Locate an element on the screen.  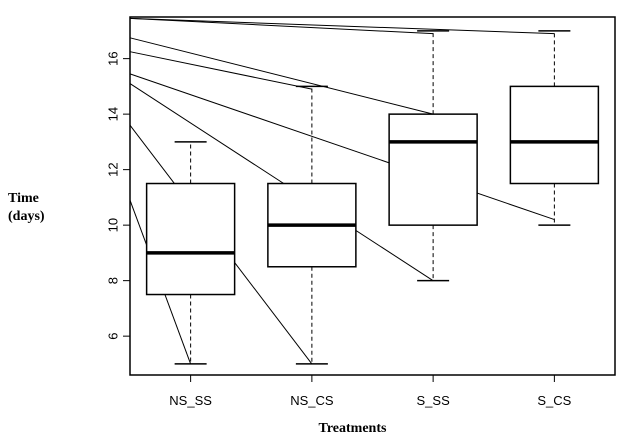
x-tick-label: NS_CS is located at coordinates (312, 400).